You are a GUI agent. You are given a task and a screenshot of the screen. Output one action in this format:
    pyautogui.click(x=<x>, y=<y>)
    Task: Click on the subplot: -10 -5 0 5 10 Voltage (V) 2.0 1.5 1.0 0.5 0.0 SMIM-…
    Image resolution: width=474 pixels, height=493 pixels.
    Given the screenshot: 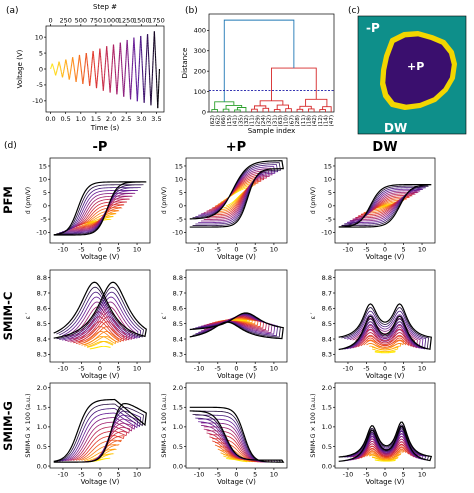 What is the action you would take?
    pyautogui.click(x=373, y=434)
    